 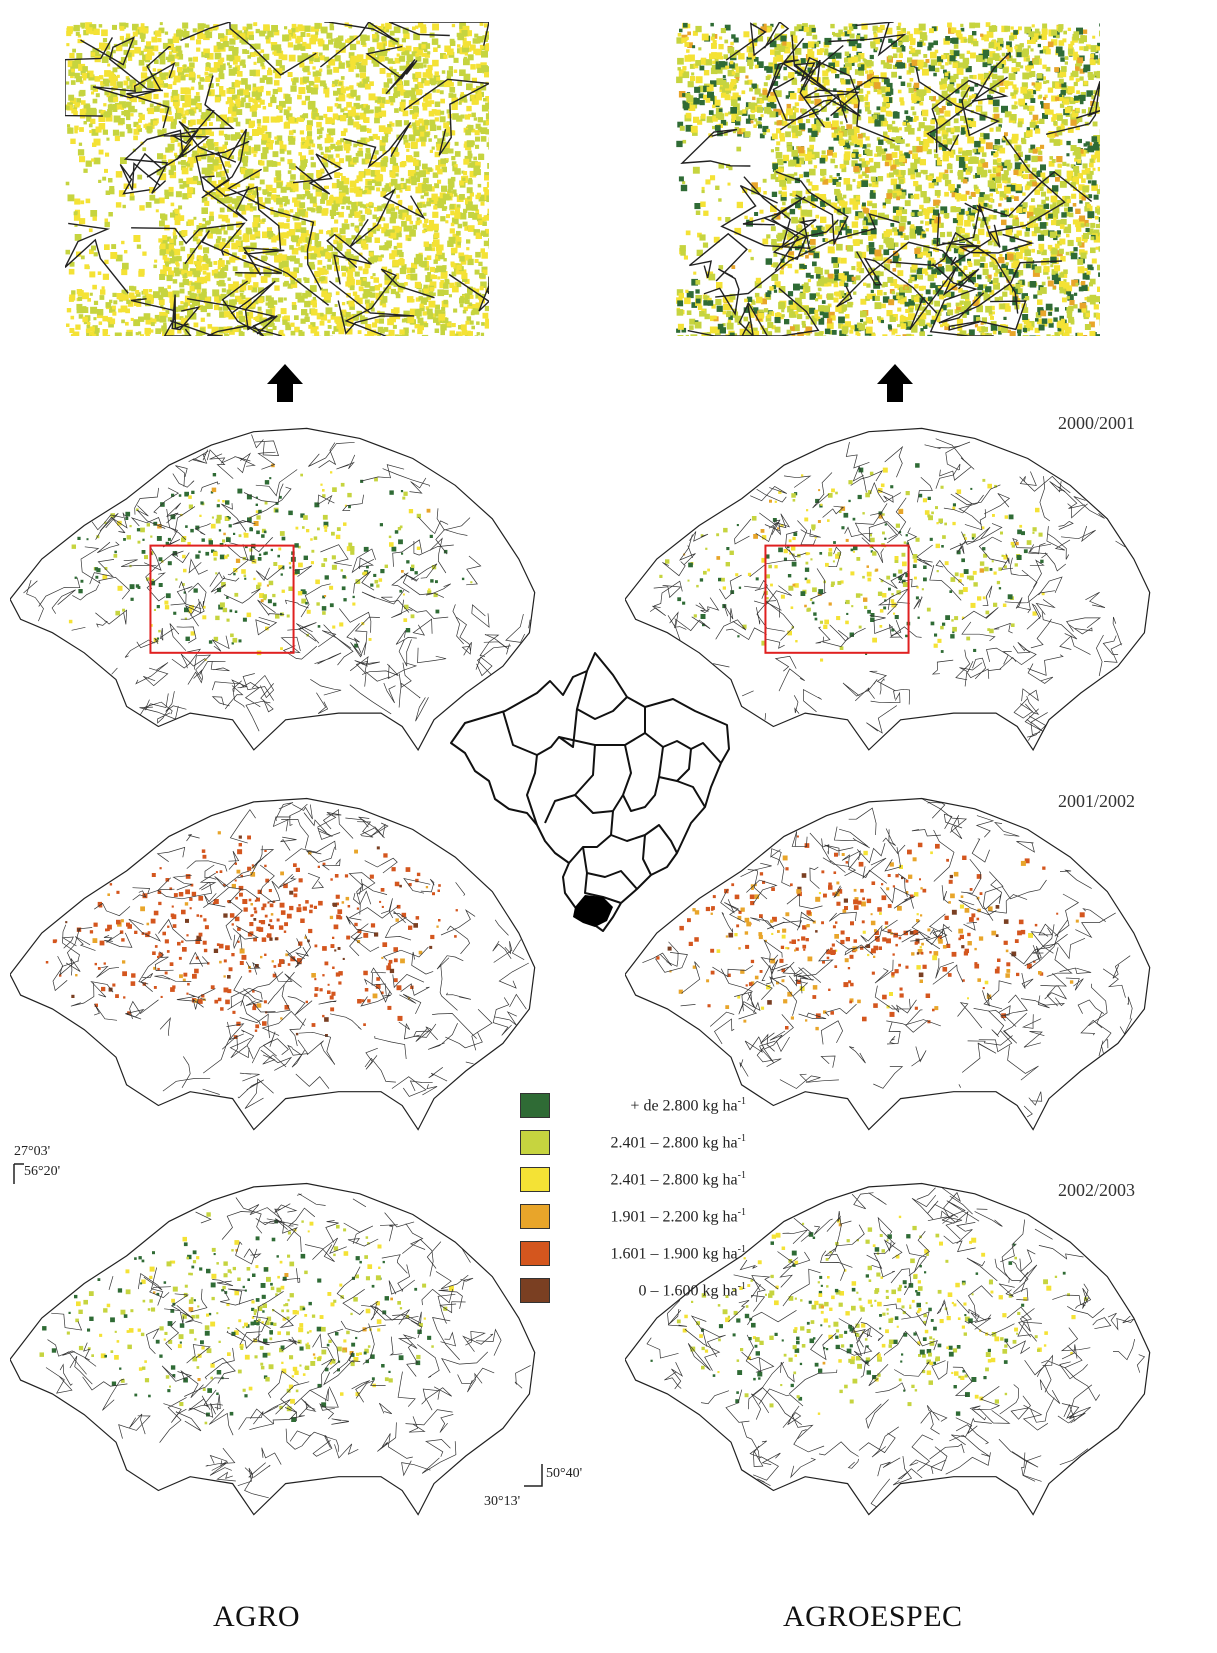 I want to click on coord-bracket-bottom, so click(x=533, y=1475).